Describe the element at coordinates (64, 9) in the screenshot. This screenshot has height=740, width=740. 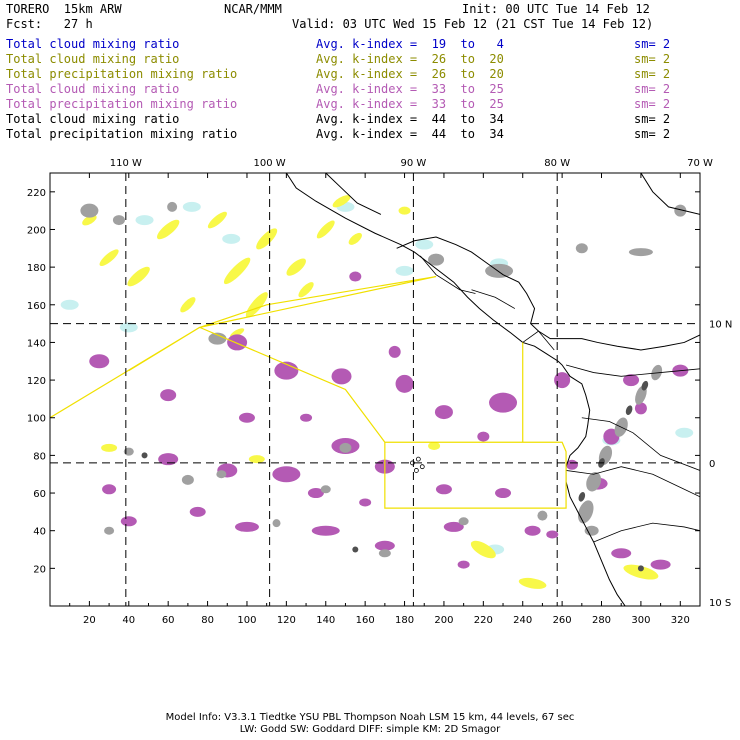
I see `model-title: TORERO 15km ARW` at that location.